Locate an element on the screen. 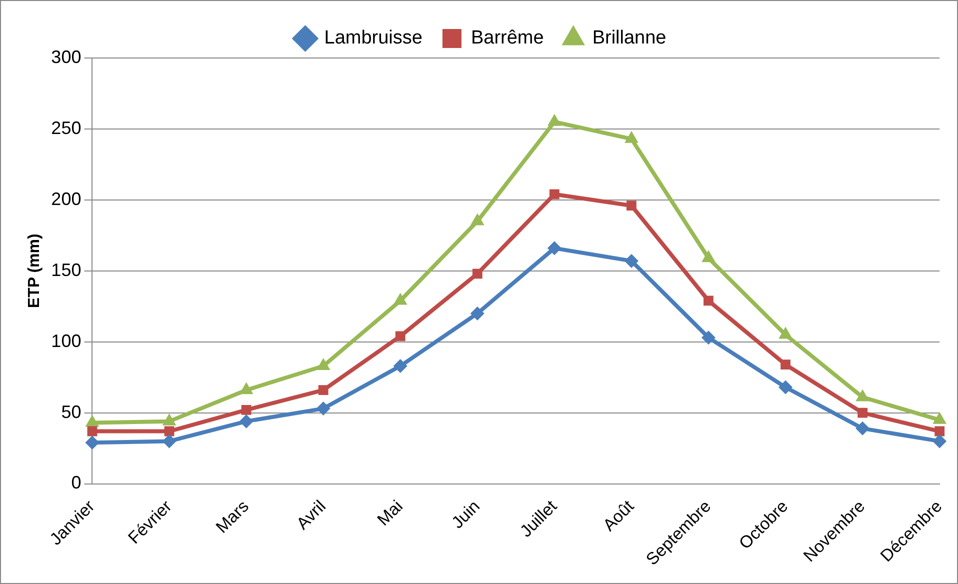 The image size is (958, 584). y-tick-label: 0 is located at coordinates (76, 482).